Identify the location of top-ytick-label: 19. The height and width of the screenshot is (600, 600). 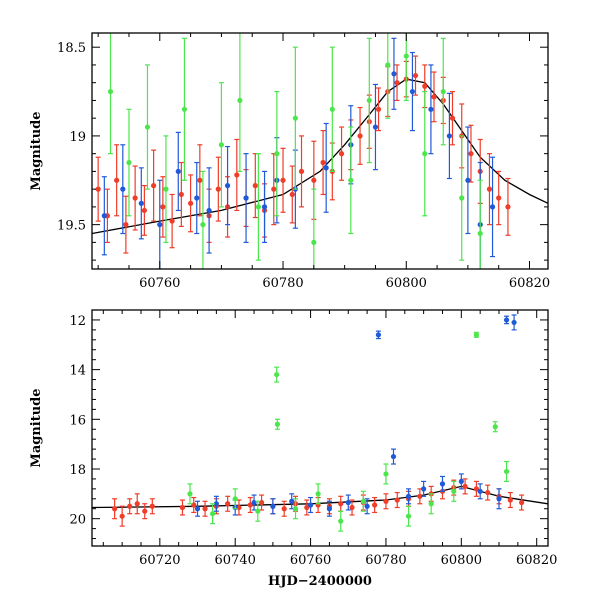
(77, 137).